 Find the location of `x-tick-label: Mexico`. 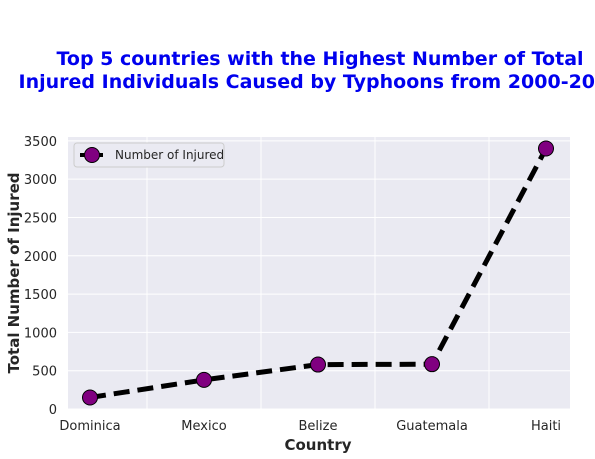

x-tick-label: Mexico is located at coordinates (203, 426).